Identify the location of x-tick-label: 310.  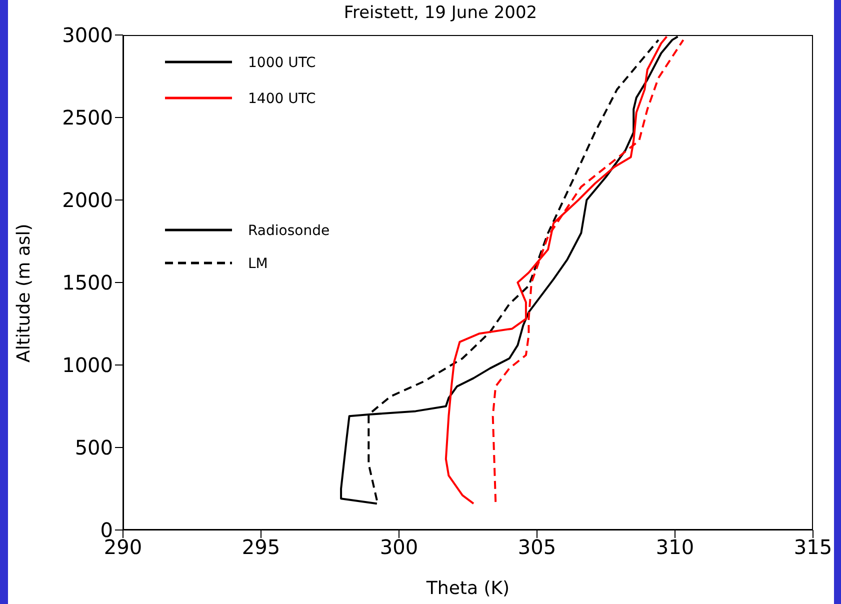
(675, 547).